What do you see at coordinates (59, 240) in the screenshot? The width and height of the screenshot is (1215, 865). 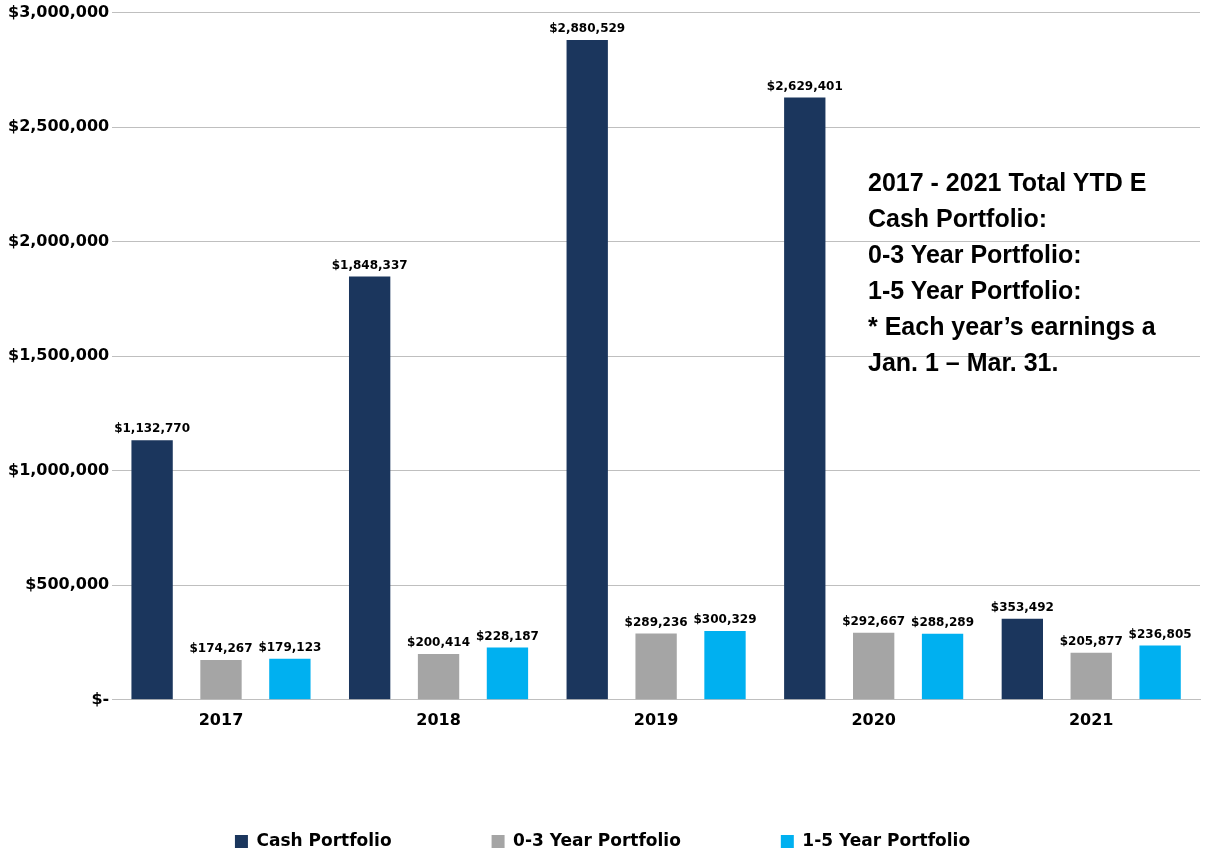 I see `y-tick-label: $2,000,000` at bounding box center [59, 240].